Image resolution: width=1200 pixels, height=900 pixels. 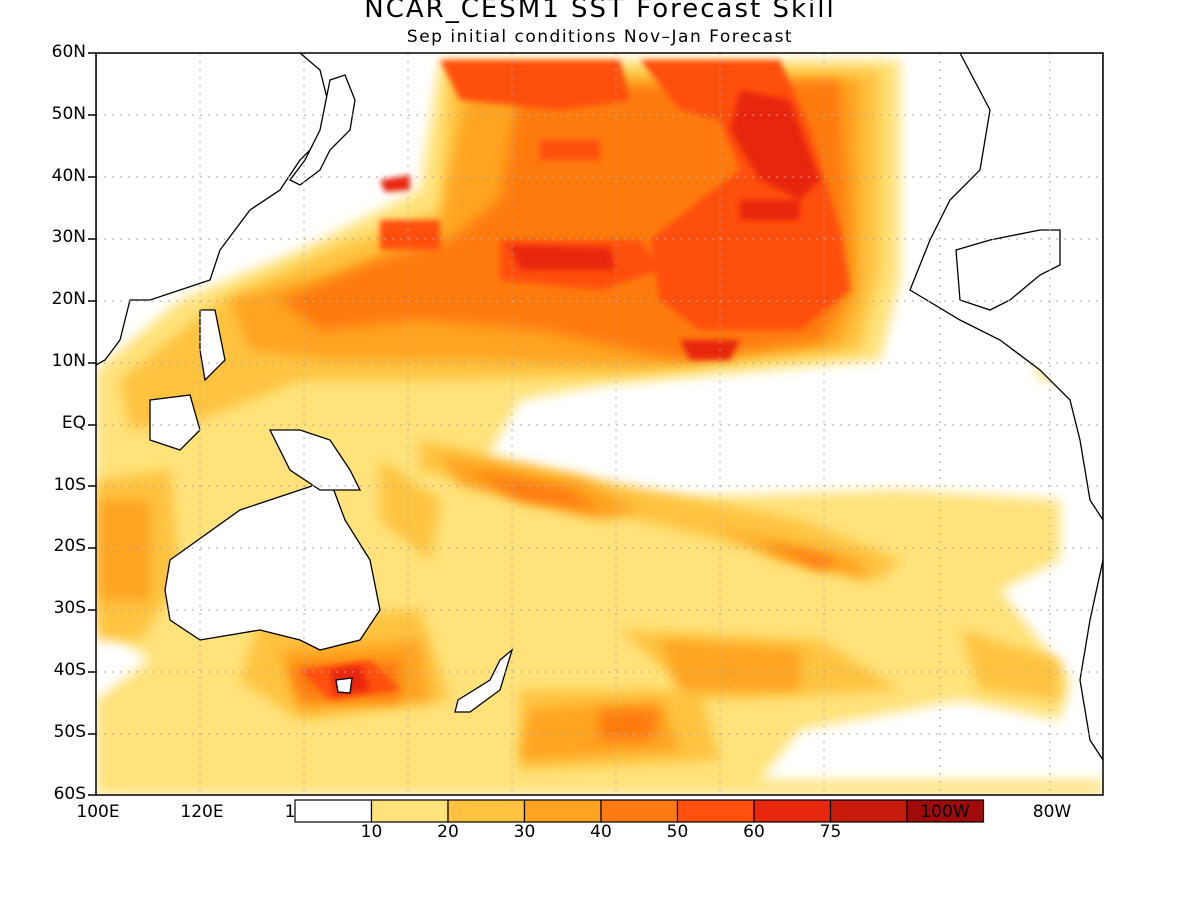 I want to click on lat-label: 60N, so click(x=68, y=52).